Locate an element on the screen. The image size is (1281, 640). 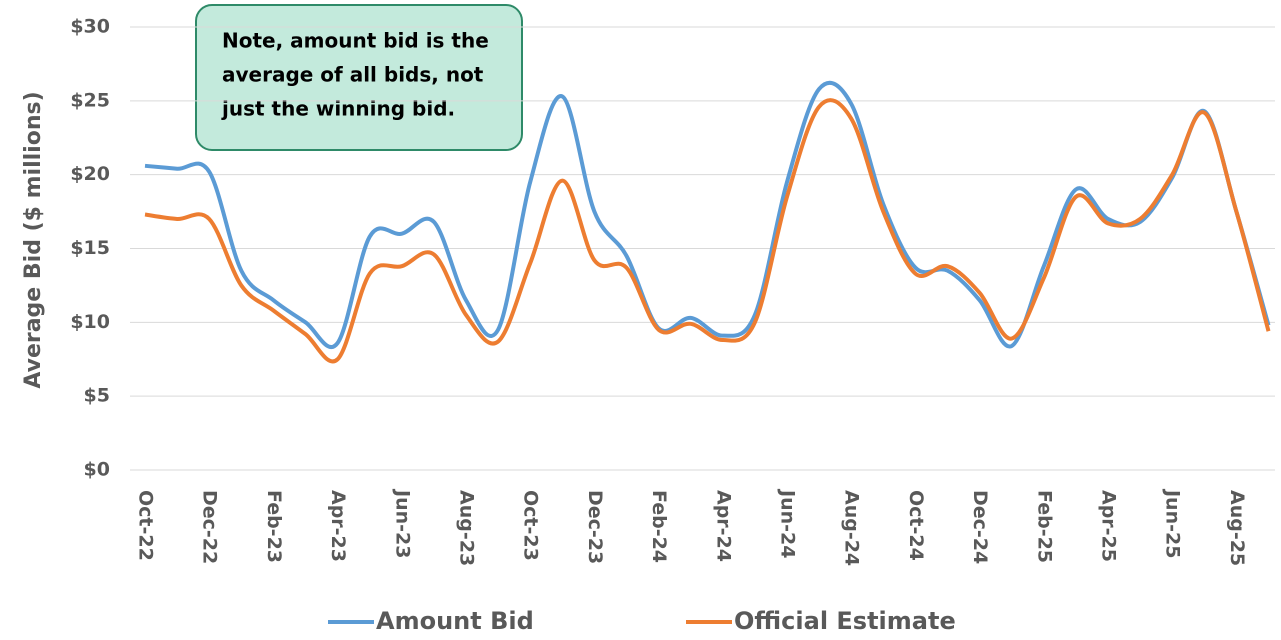
x-tick-label: Dec-23 is located at coordinates (595, 527).